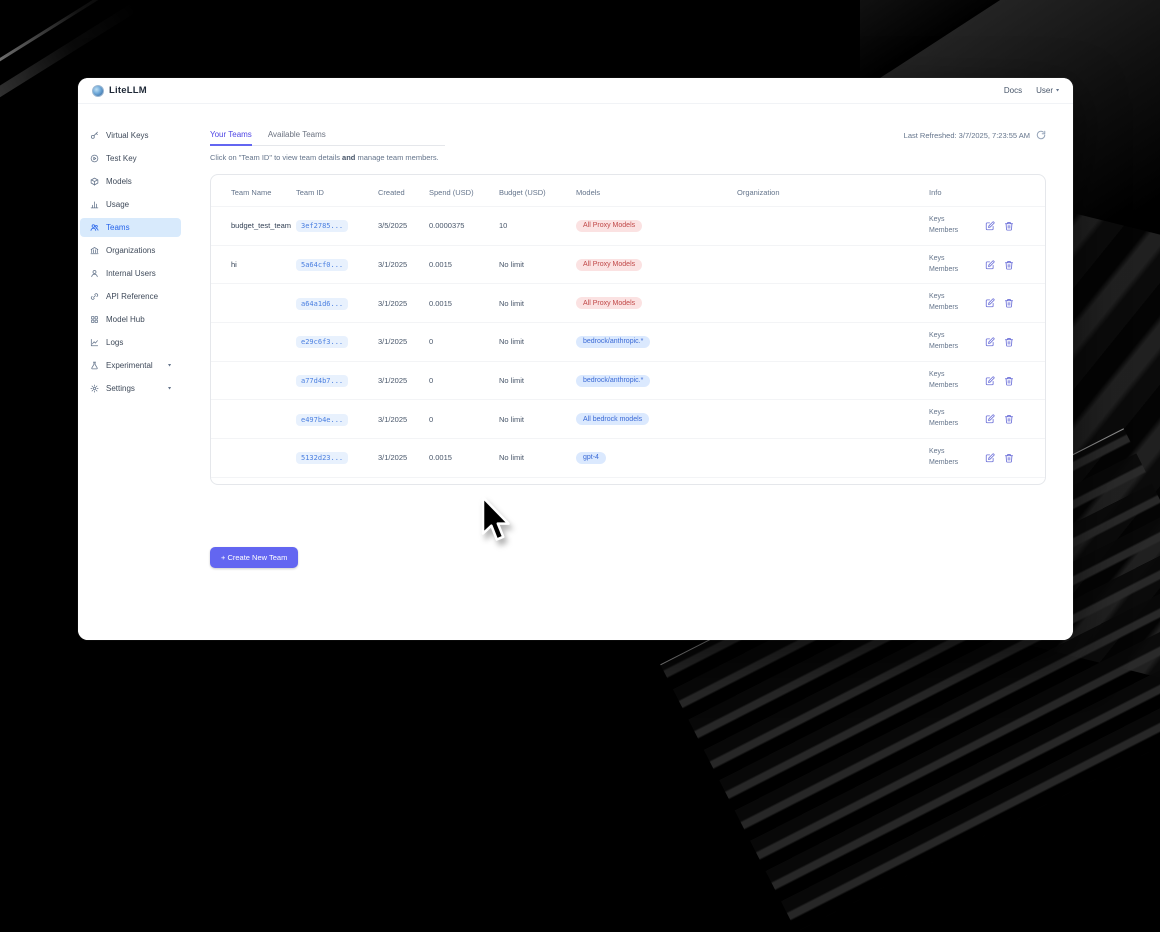 The height and width of the screenshot is (932, 1160). What do you see at coordinates (119, 181) in the screenshot?
I see `sidebar-item-label: Models` at bounding box center [119, 181].